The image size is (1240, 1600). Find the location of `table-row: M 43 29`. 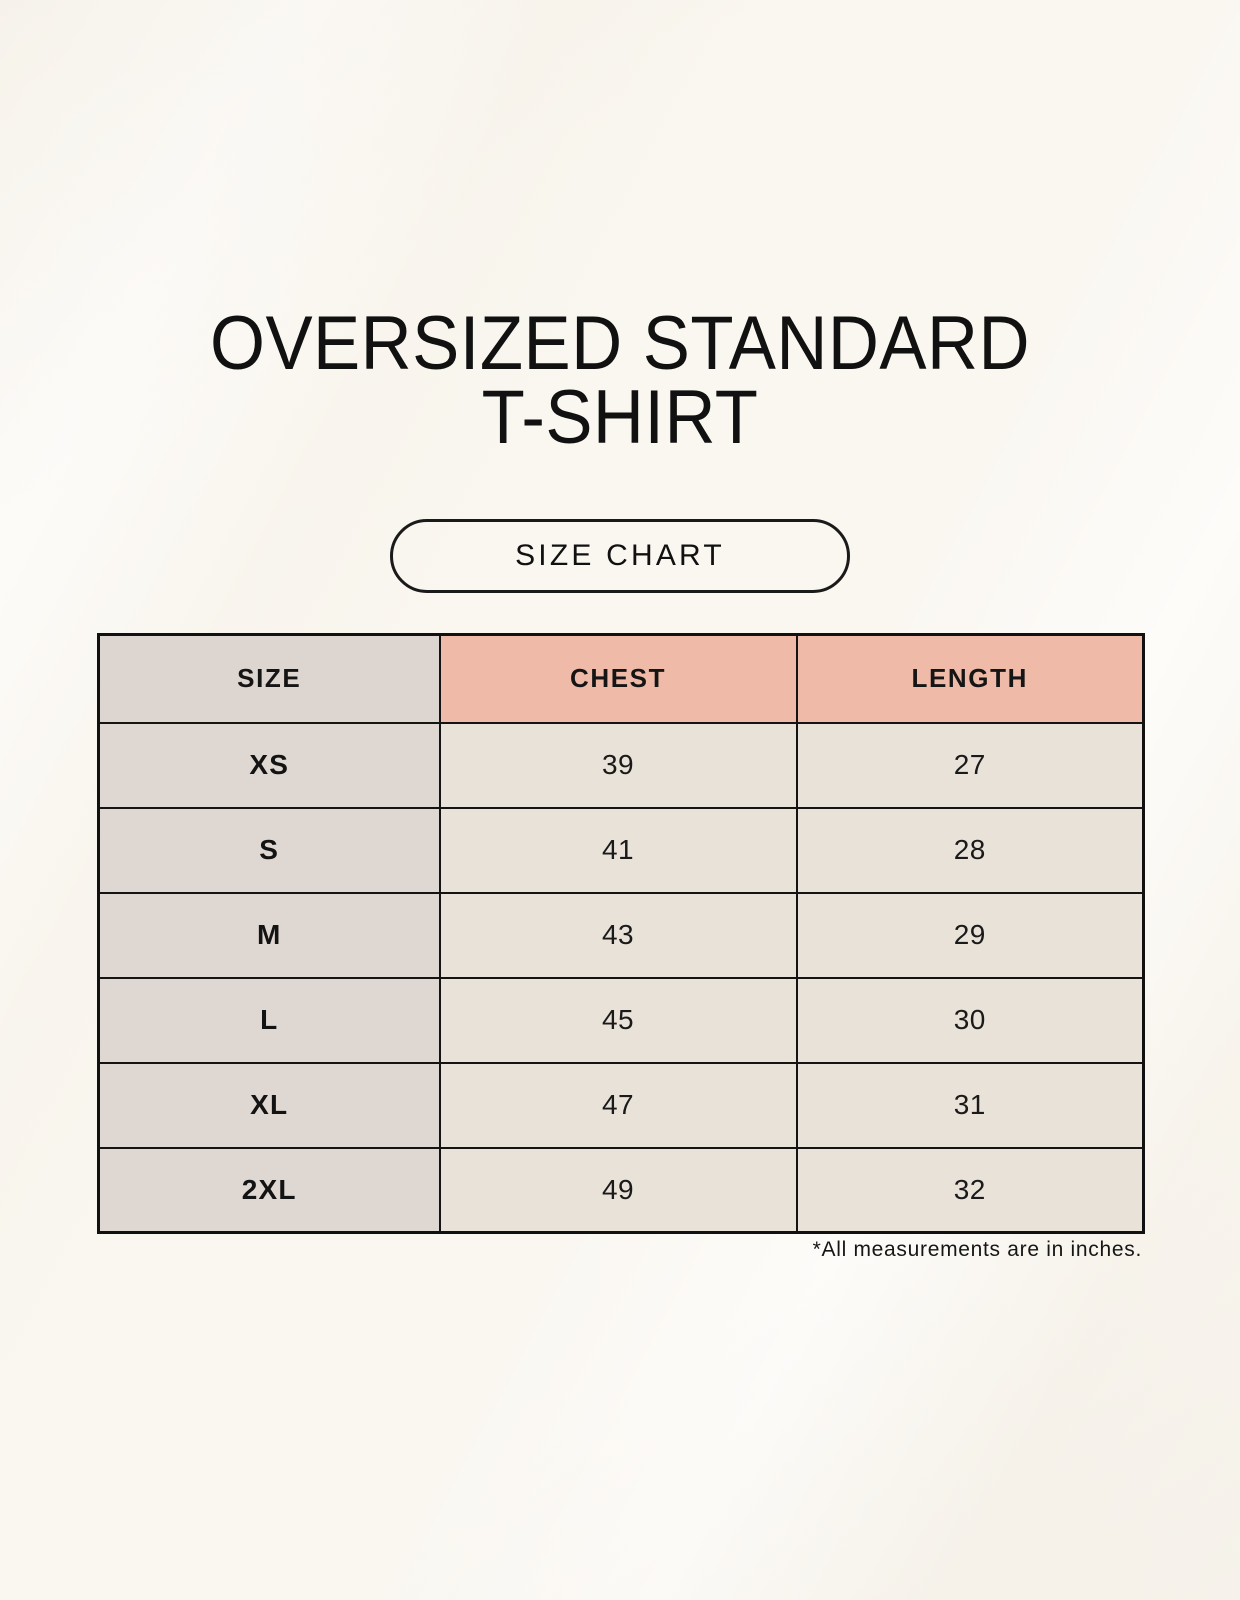

table-row: M 43 29 is located at coordinates (621, 935).